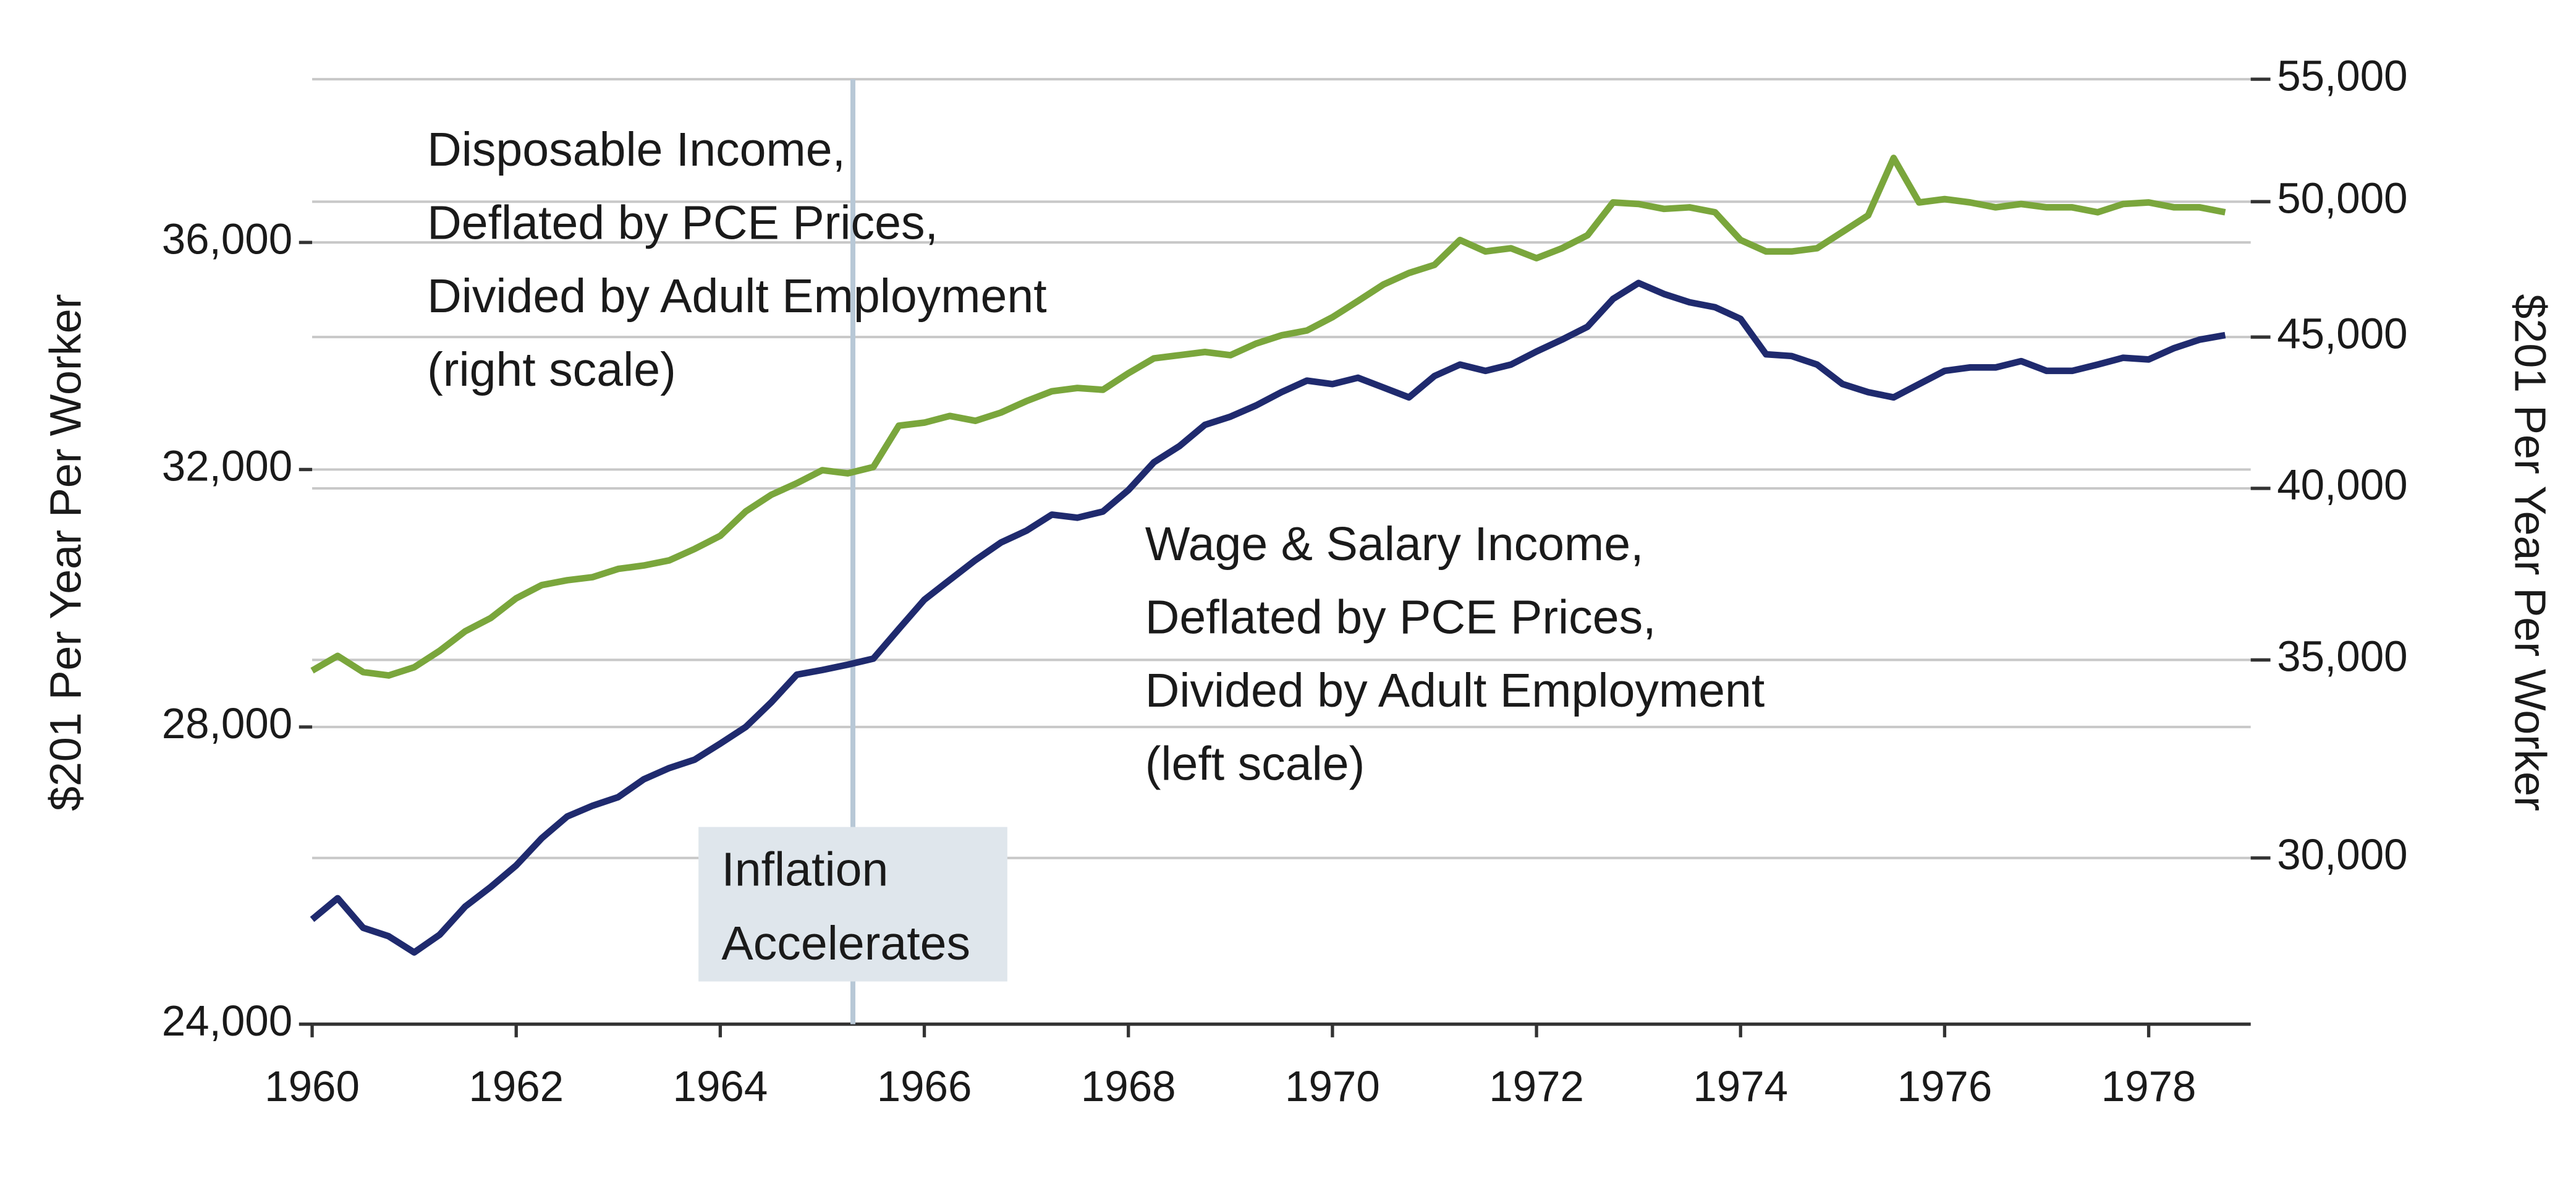  I want to click on series-label: (right scale), so click(551, 369).